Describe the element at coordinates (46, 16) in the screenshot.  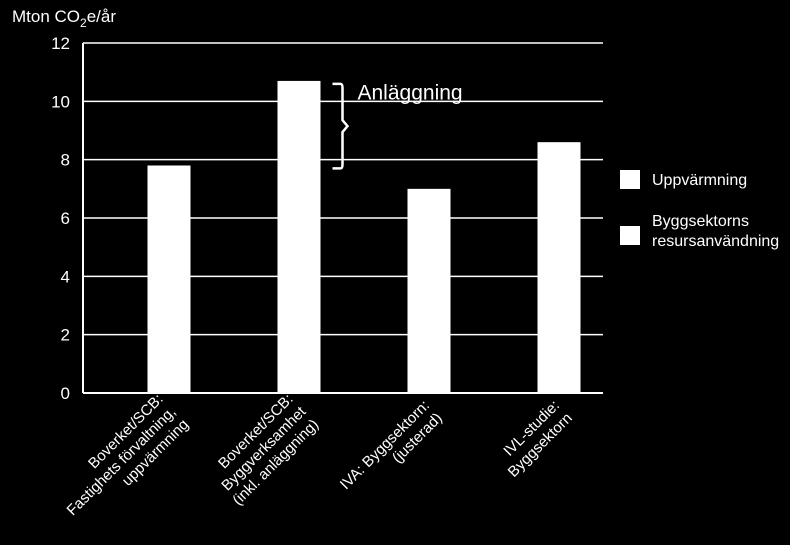
I see `y-axis-label-prefix: Mton CO` at that location.